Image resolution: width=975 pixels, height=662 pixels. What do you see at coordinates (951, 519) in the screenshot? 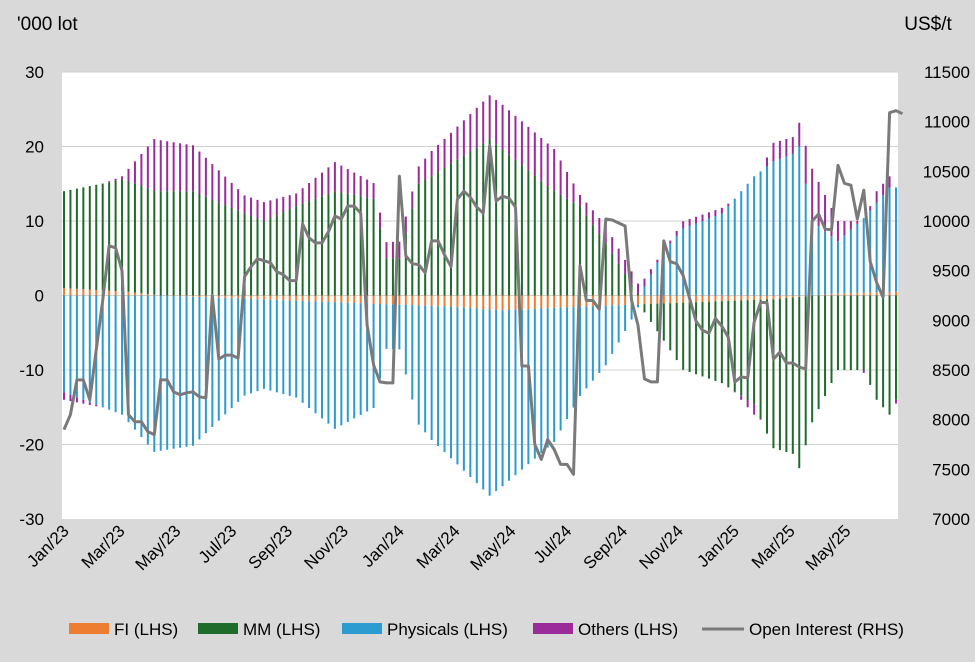
I see `right-tick-label: 7000` at bounding box center [951, 519].